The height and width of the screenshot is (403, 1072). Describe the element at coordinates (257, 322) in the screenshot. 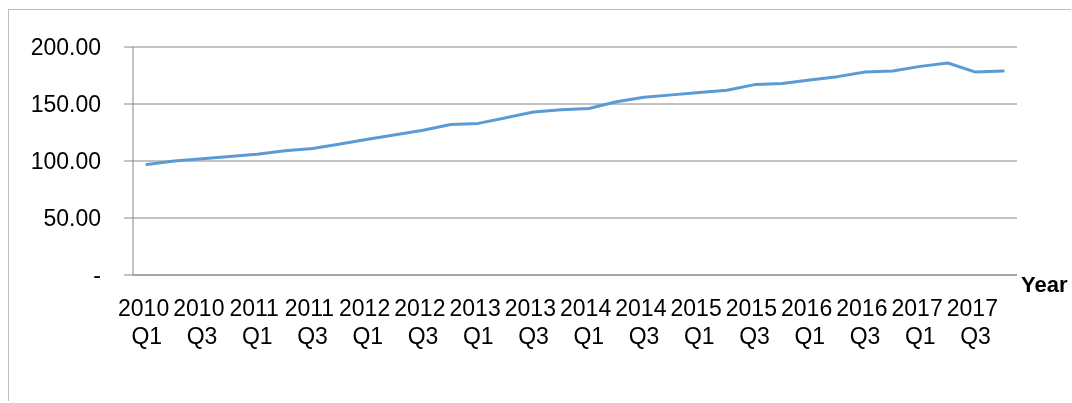

I see `x-tick-label: 2011 Q1` at that location.